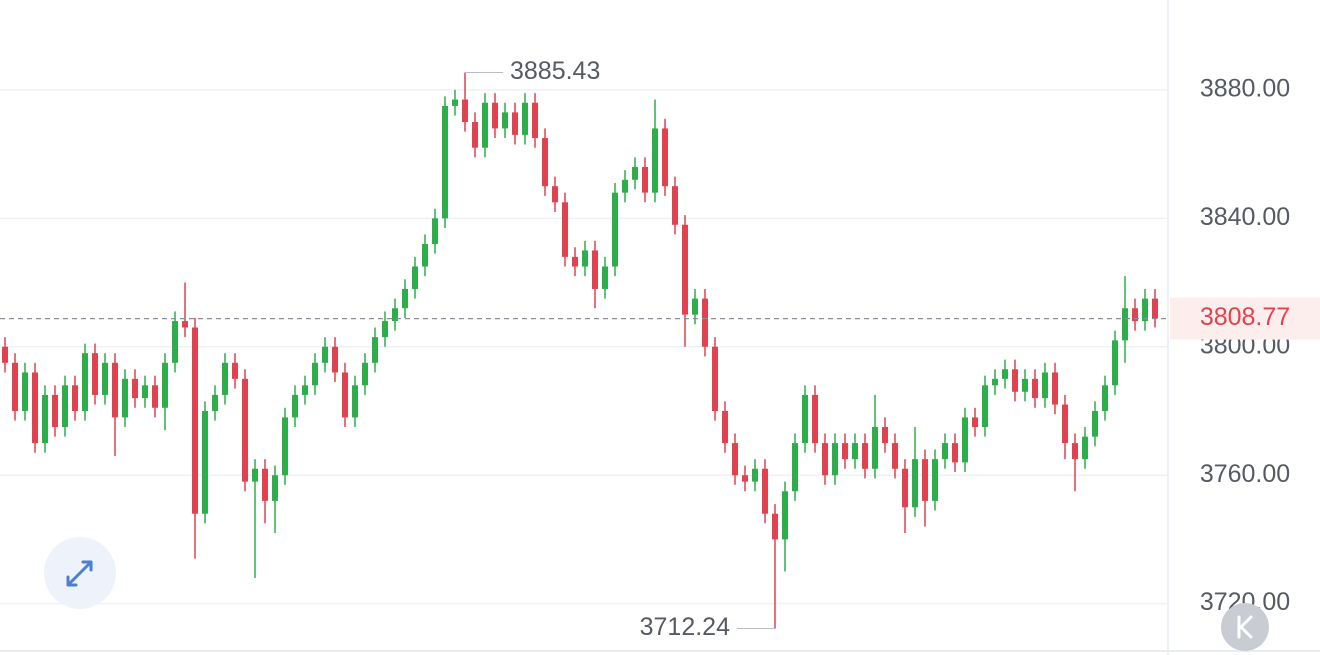 Image resolution: width=1320 pixels, height=655 pixels. I want to click on max-label: 3885.43, so click(555, 71).